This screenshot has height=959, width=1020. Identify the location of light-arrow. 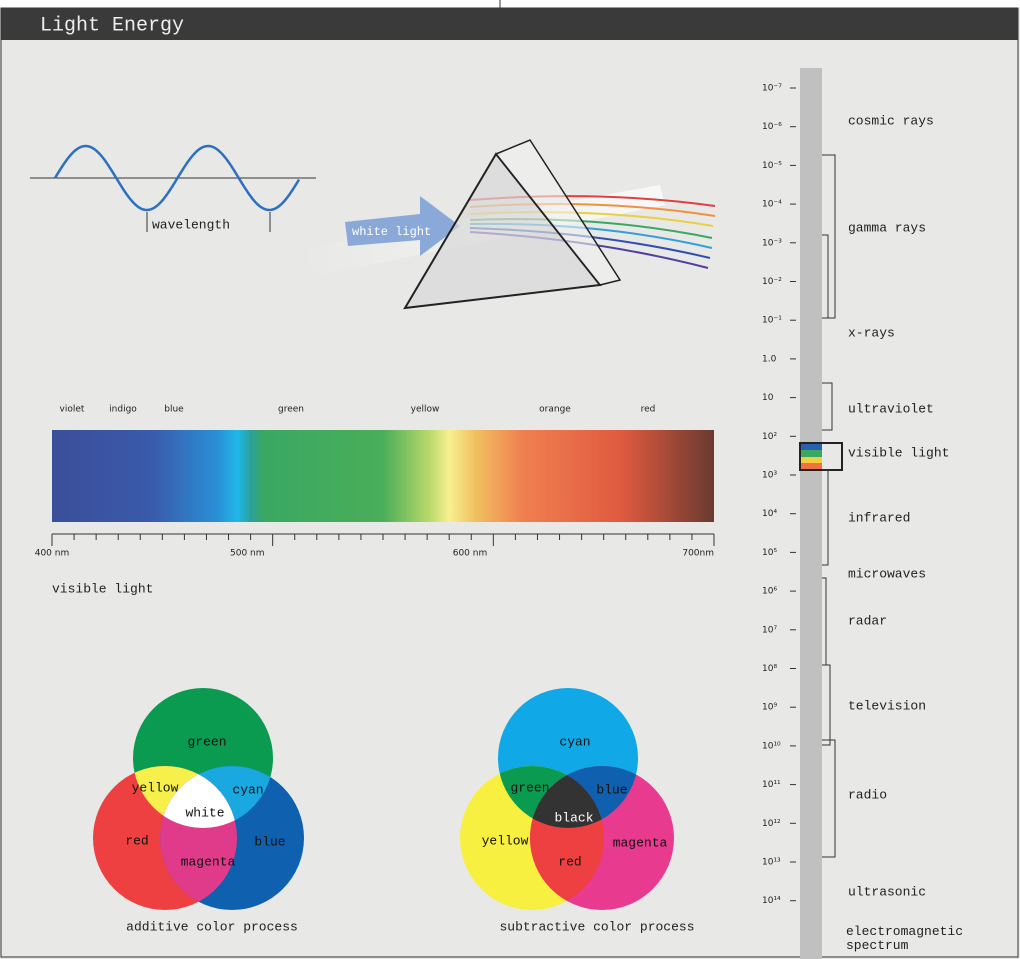
(402, 226).